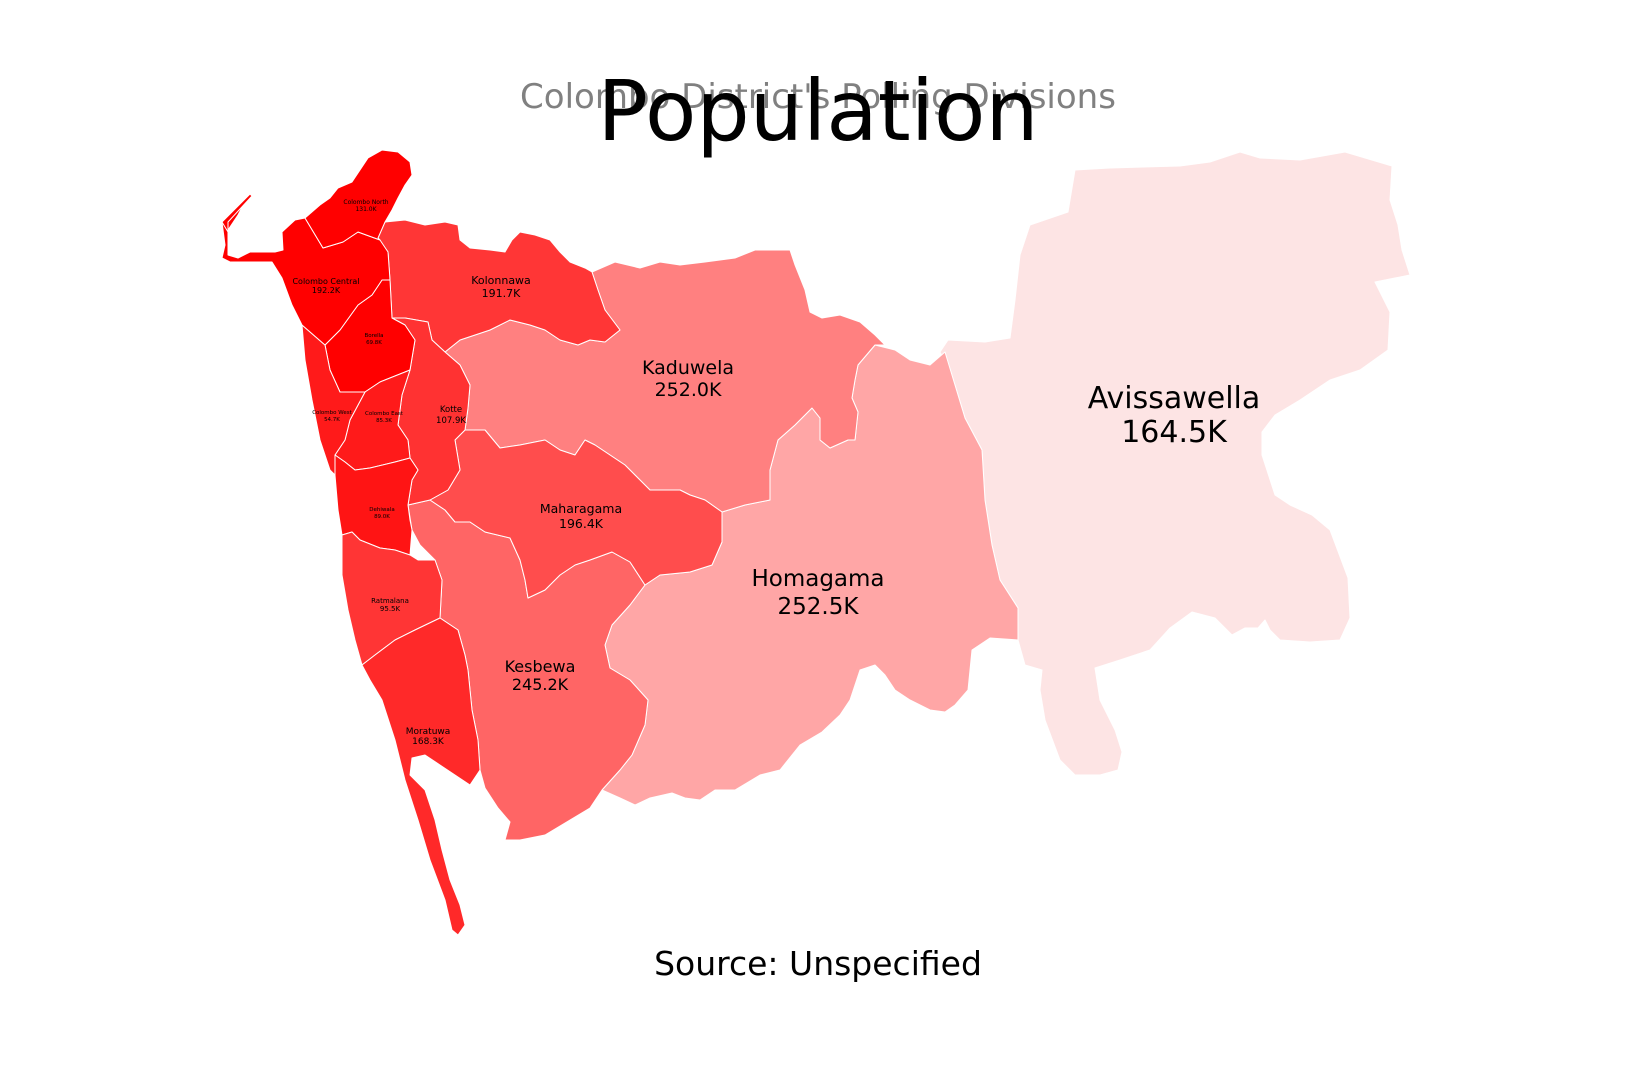 The image size is (1632, 1080). What do you see at coordinates (374, 343) in the screenshot?
I see `region-value: 69.8K` at bounding box center [374, 343].